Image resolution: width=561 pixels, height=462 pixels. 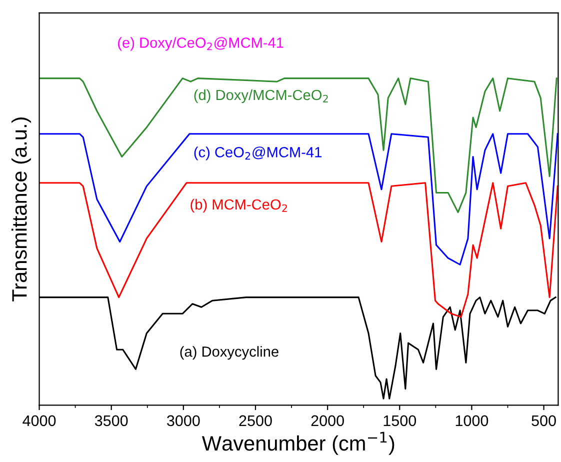 I want to click on x-axis-title: Wavenumber (cm$^{−1}$), so click(x=298, y=443).